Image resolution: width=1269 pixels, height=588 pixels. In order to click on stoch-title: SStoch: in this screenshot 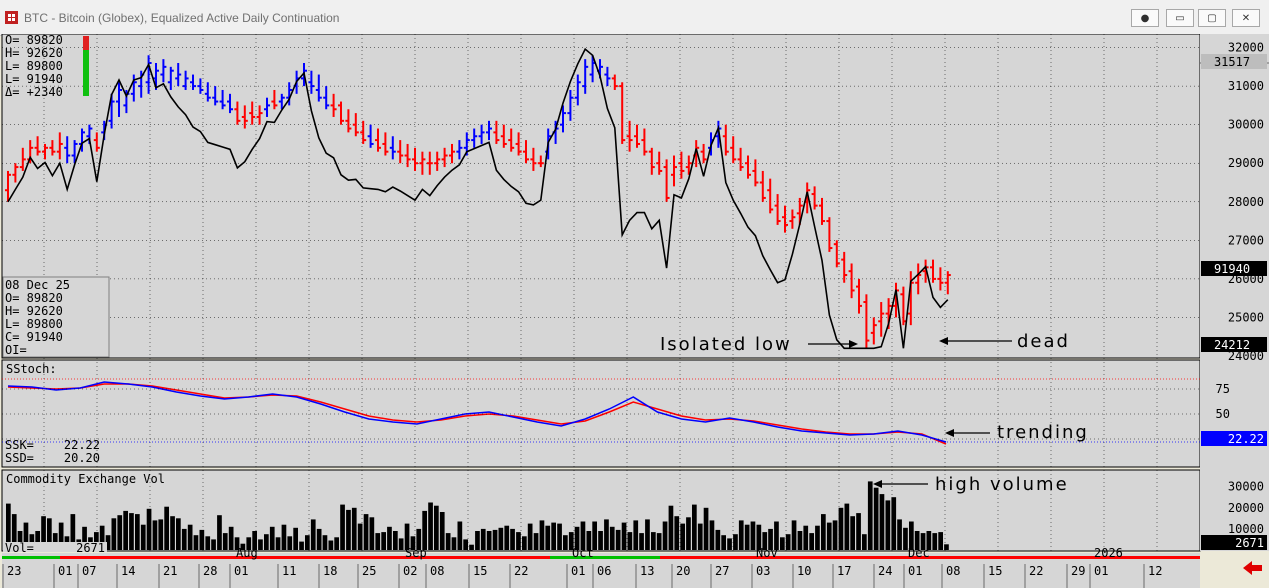, I will do `click(31, 369)`.